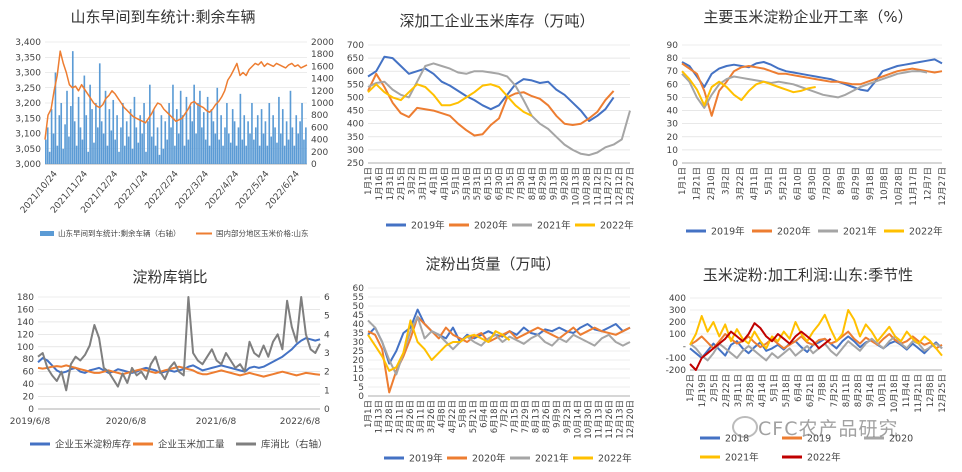 The height and width of the screenshot is (472, 962). I want to click on chart5-y-tick: 40, so click(359, 325).